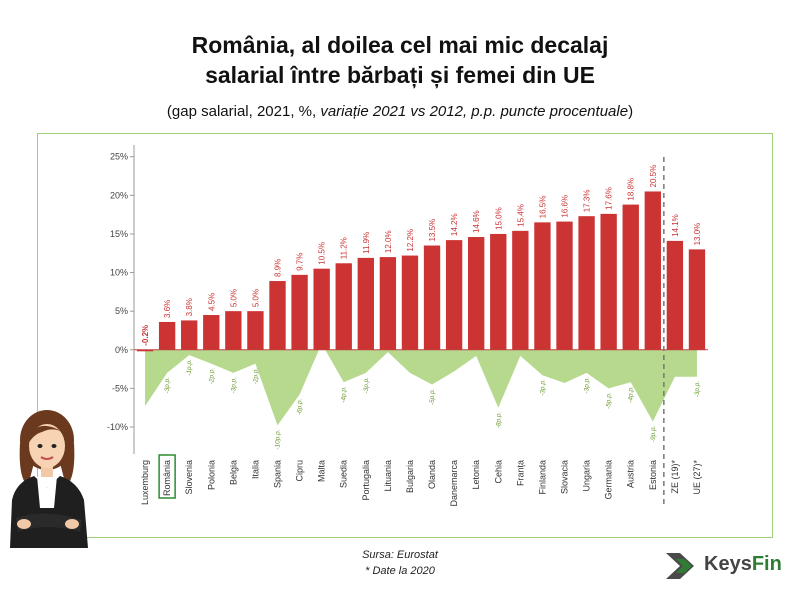 This screenshot has height=600, width=800. Describe the element at coordinates (119, 195) in the screenshot. I see `y-tick-label: 20%` at that location.